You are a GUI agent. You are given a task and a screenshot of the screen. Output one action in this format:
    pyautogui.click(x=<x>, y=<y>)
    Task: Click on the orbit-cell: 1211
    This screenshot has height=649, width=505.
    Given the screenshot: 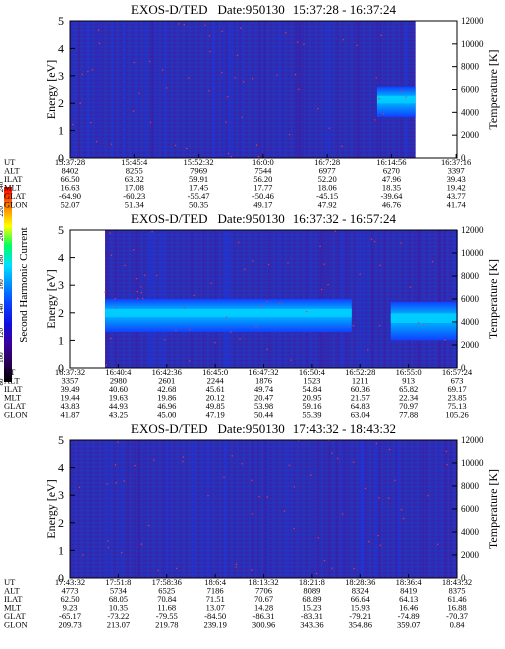 What is the action you would take?
    pyautogui.click(x=360, y=381)
    